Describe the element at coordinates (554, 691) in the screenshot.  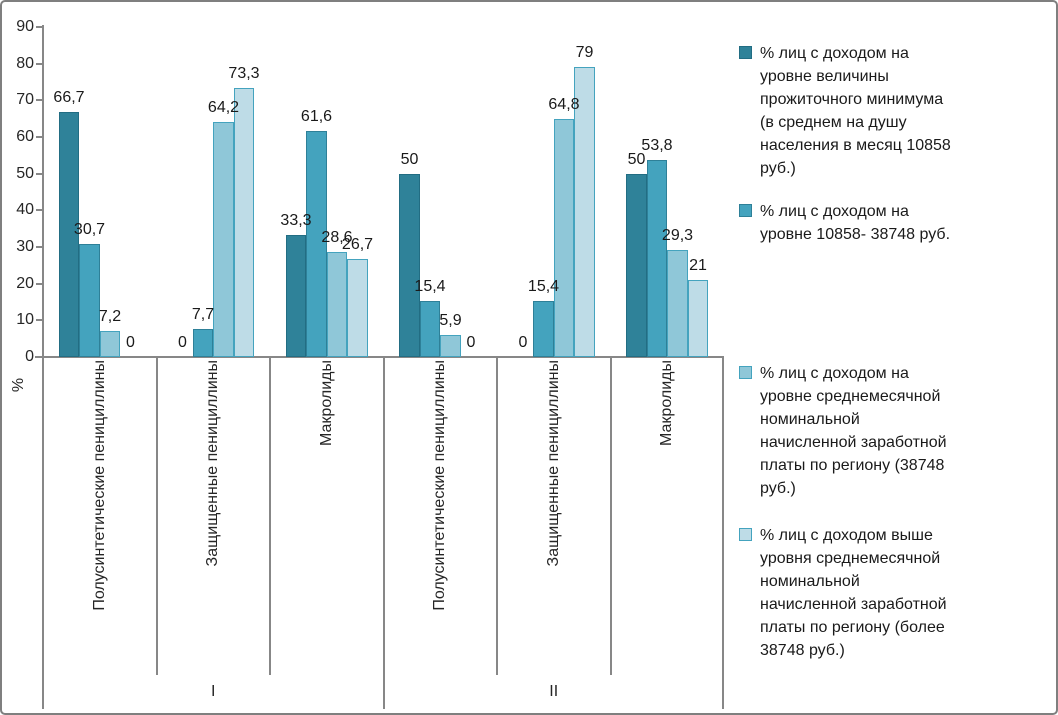
I see `group-label: II` at that location.